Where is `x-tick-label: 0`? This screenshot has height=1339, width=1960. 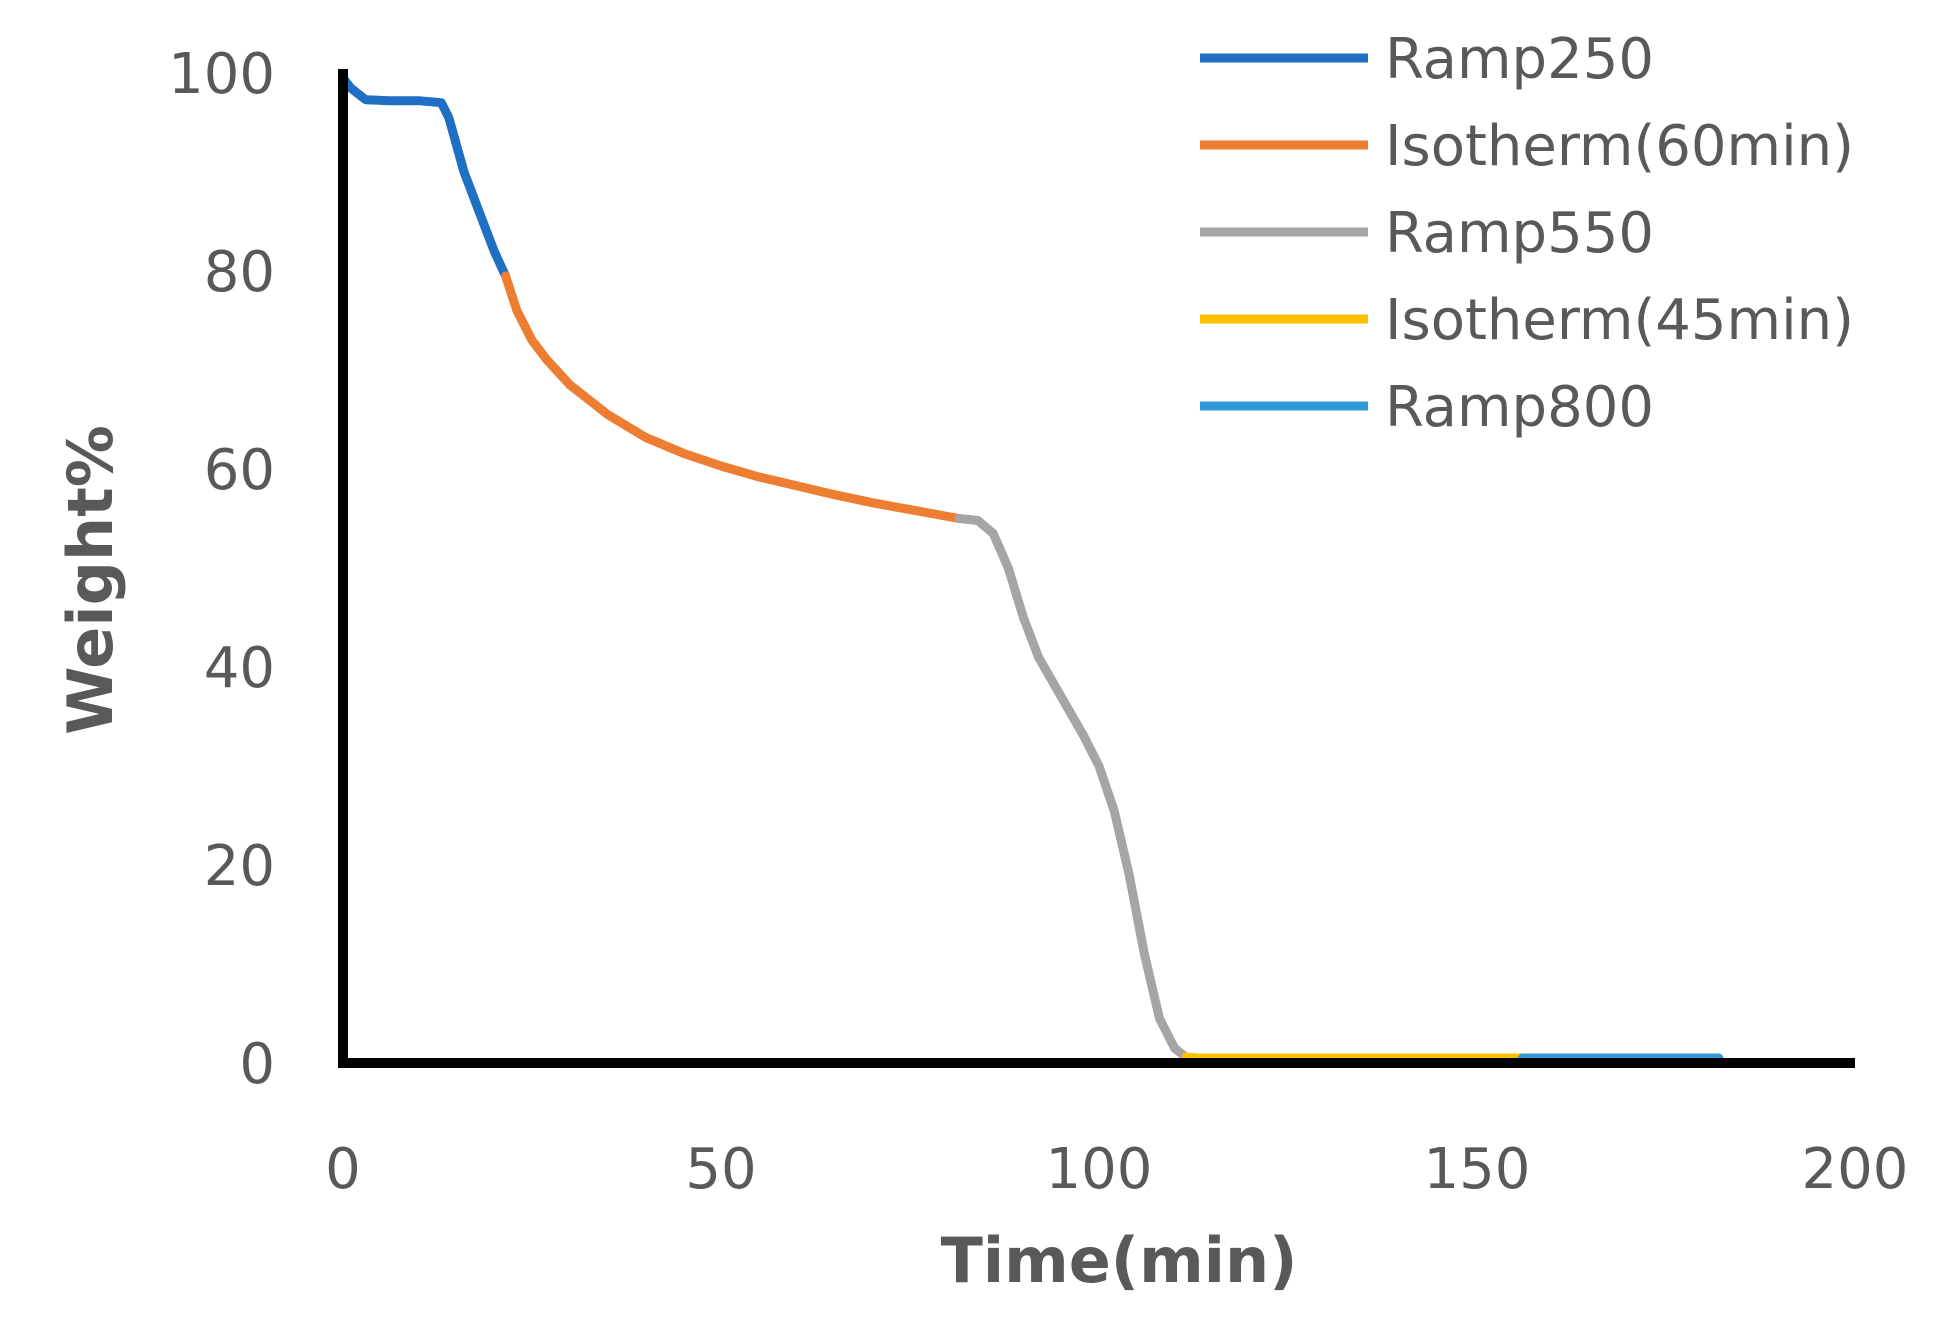
x-tick-label: 0 is located at coordinates (343, 1169).